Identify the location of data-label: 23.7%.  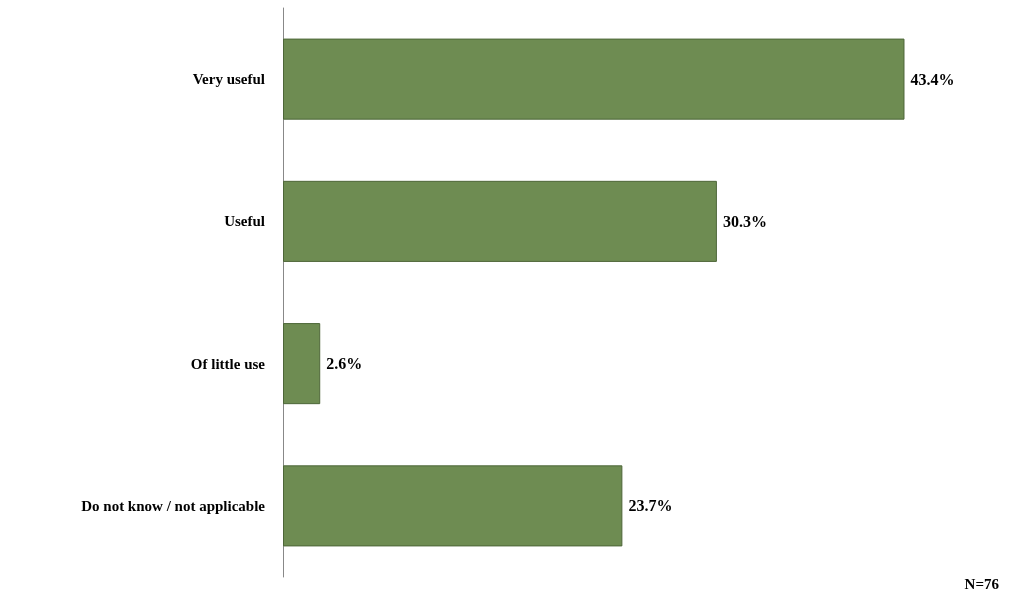
(650, 506).